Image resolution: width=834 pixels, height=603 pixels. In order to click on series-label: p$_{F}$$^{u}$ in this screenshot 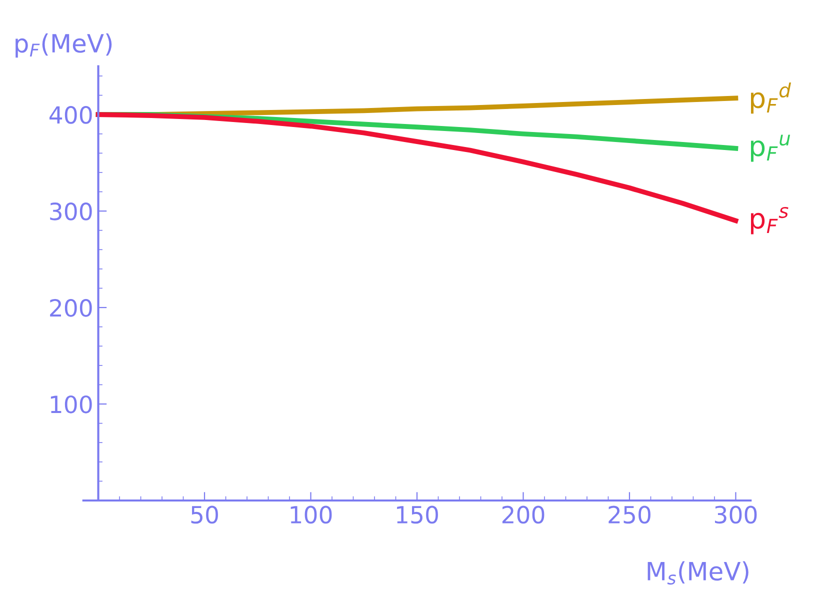, I will do `click(770, 148)`.